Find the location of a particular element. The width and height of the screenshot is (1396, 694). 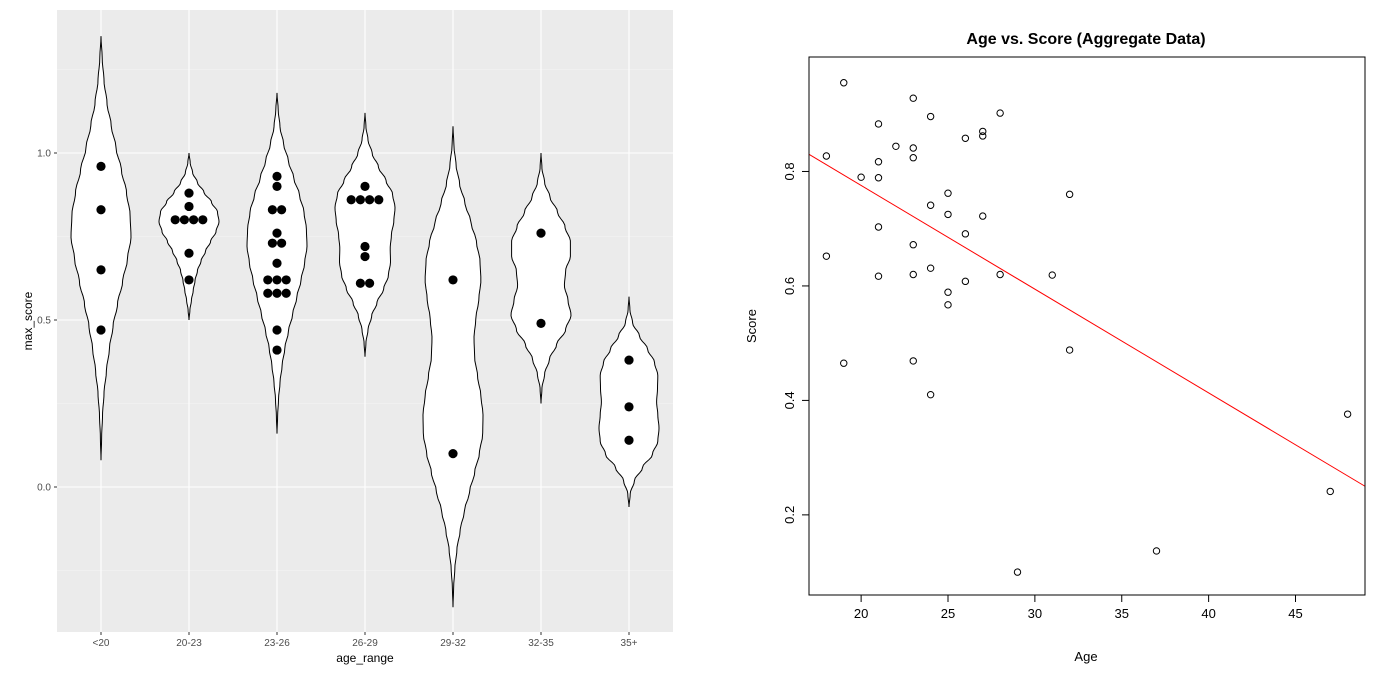

scatter-y-tick-label: 0.8 is located at coordinates (789, 171).